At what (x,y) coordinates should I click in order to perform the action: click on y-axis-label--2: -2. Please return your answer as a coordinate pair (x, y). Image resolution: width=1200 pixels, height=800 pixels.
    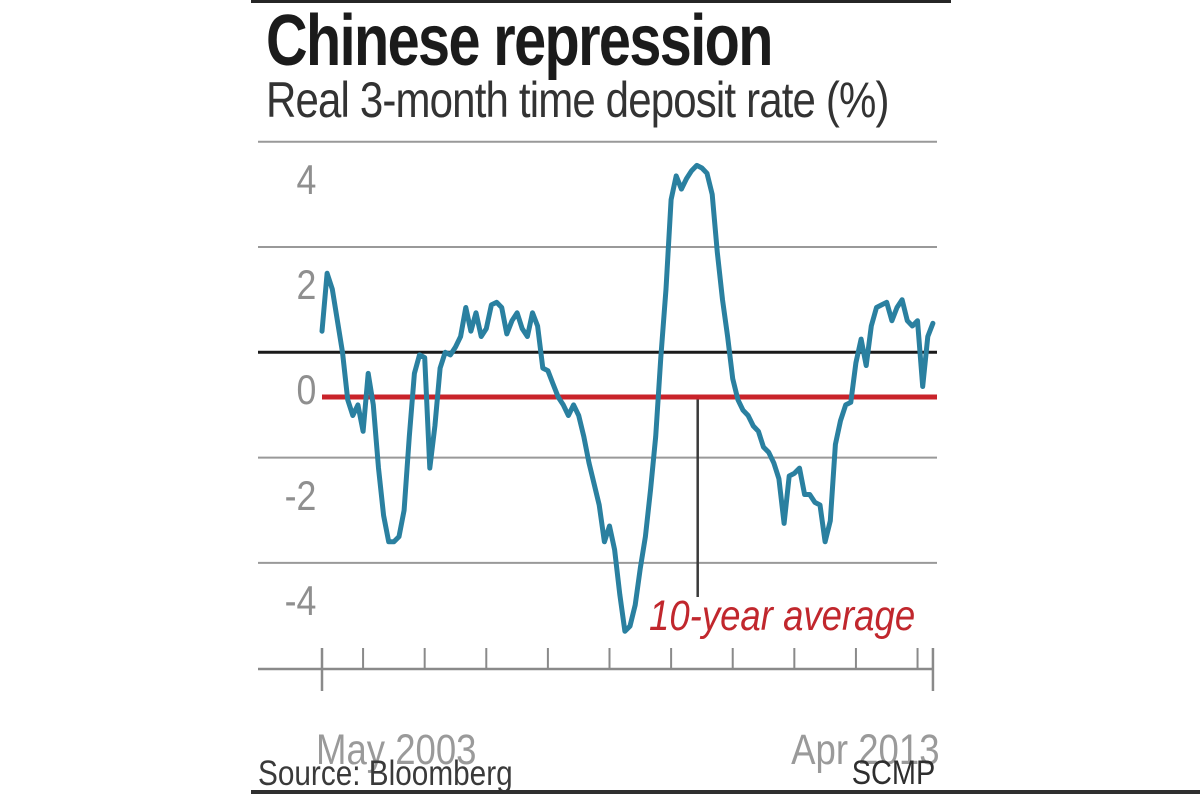
    Looking at the image, I should click on (300, 495).